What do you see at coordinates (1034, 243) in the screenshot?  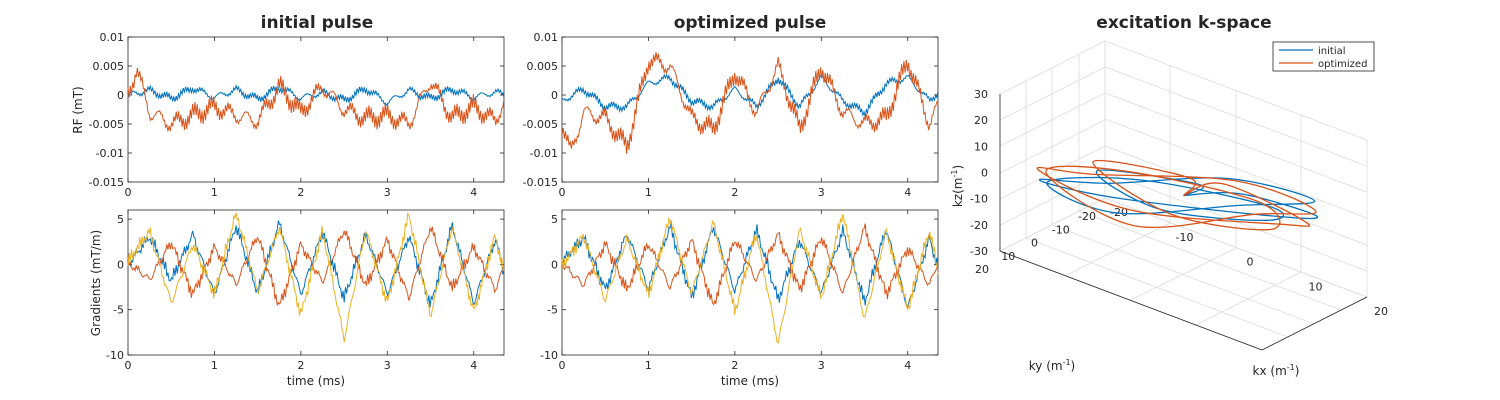 I see `ky-tick-label: 0` at bounding box center [1034, 243].